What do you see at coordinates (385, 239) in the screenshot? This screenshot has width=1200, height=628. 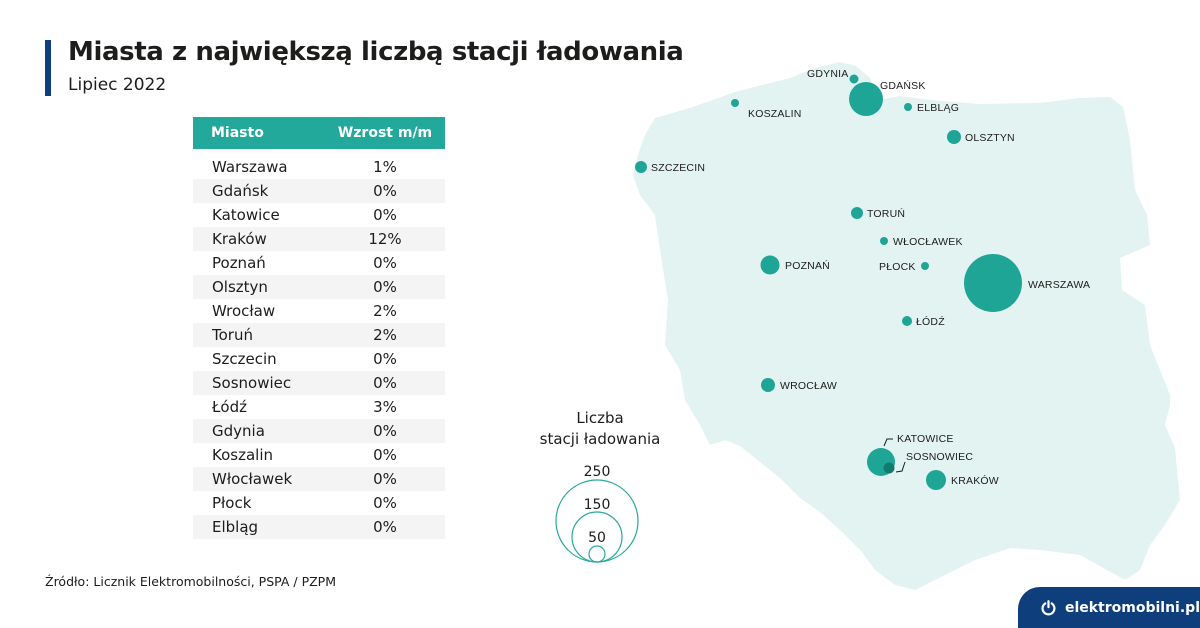 I see `cell-growth: 12%` at bounding box center [385, 239].